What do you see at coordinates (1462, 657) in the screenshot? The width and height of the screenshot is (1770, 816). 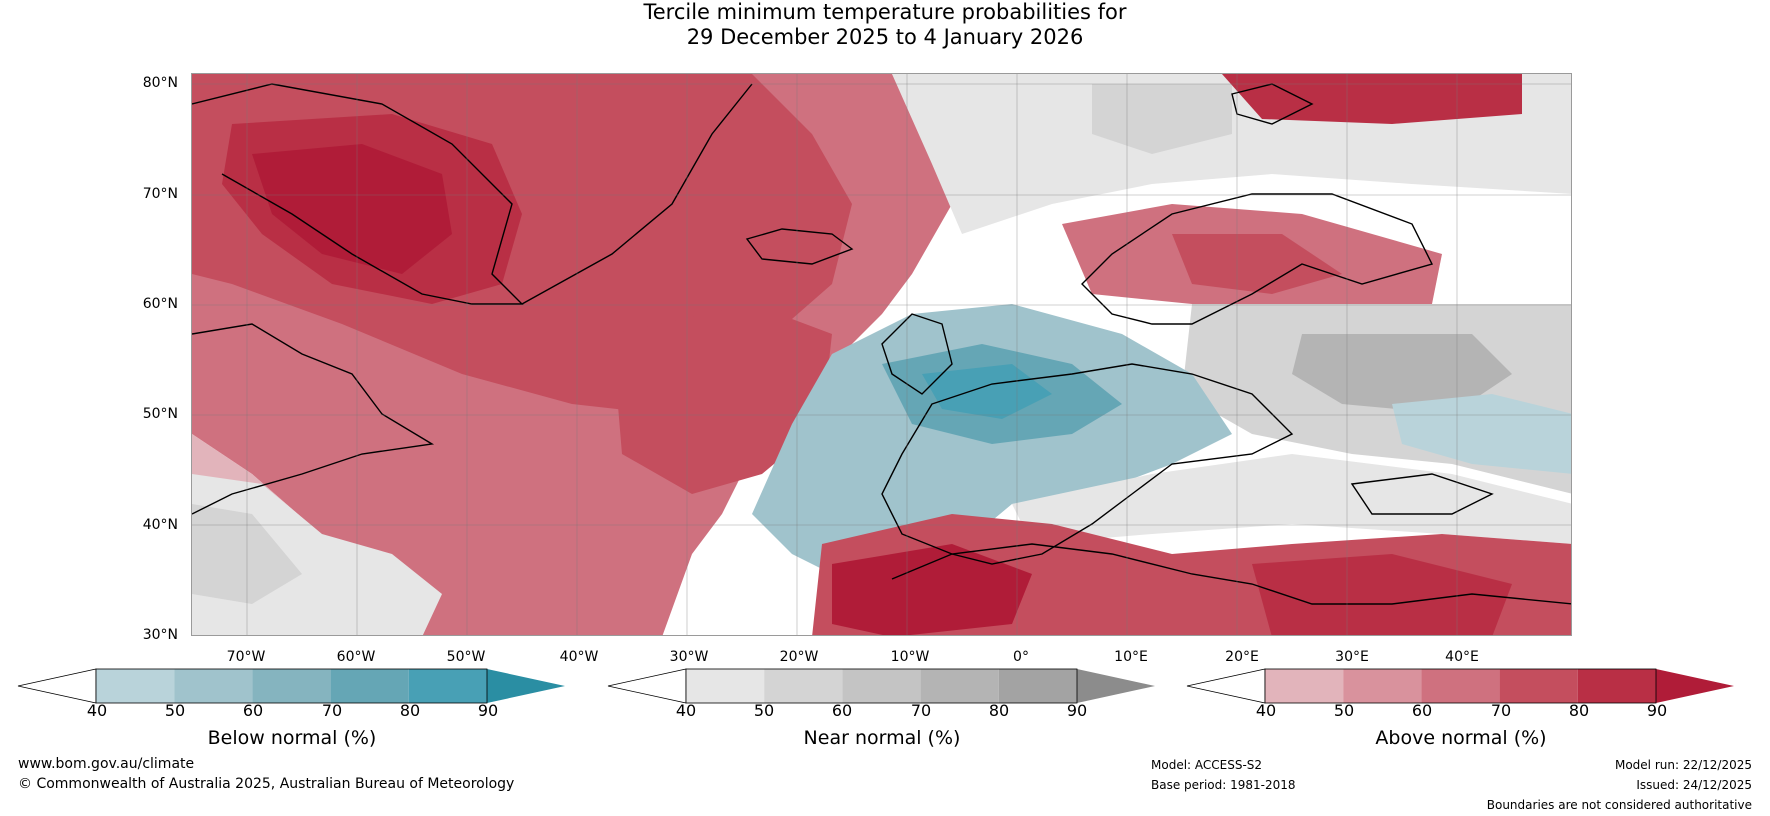 I see `lon-label-40e: 40°E` at bounding box center [1462, 657].